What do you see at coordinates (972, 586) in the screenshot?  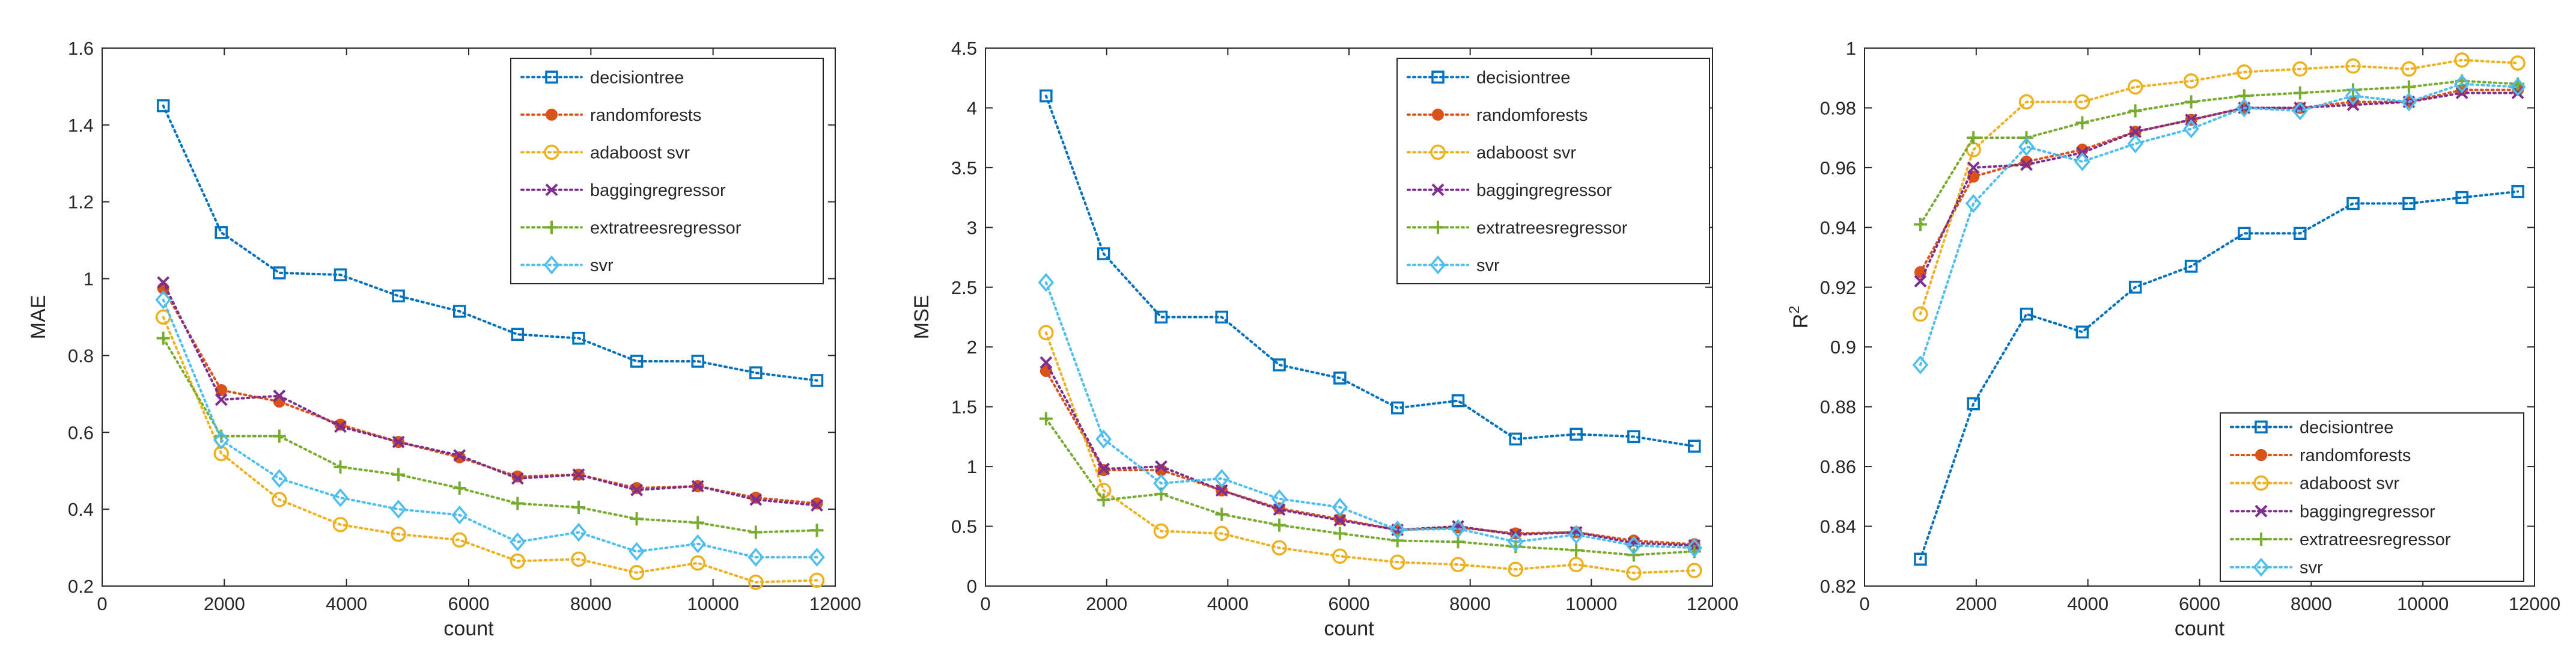 I see `y-tick-label: 0` at bounding box center [972, 586].